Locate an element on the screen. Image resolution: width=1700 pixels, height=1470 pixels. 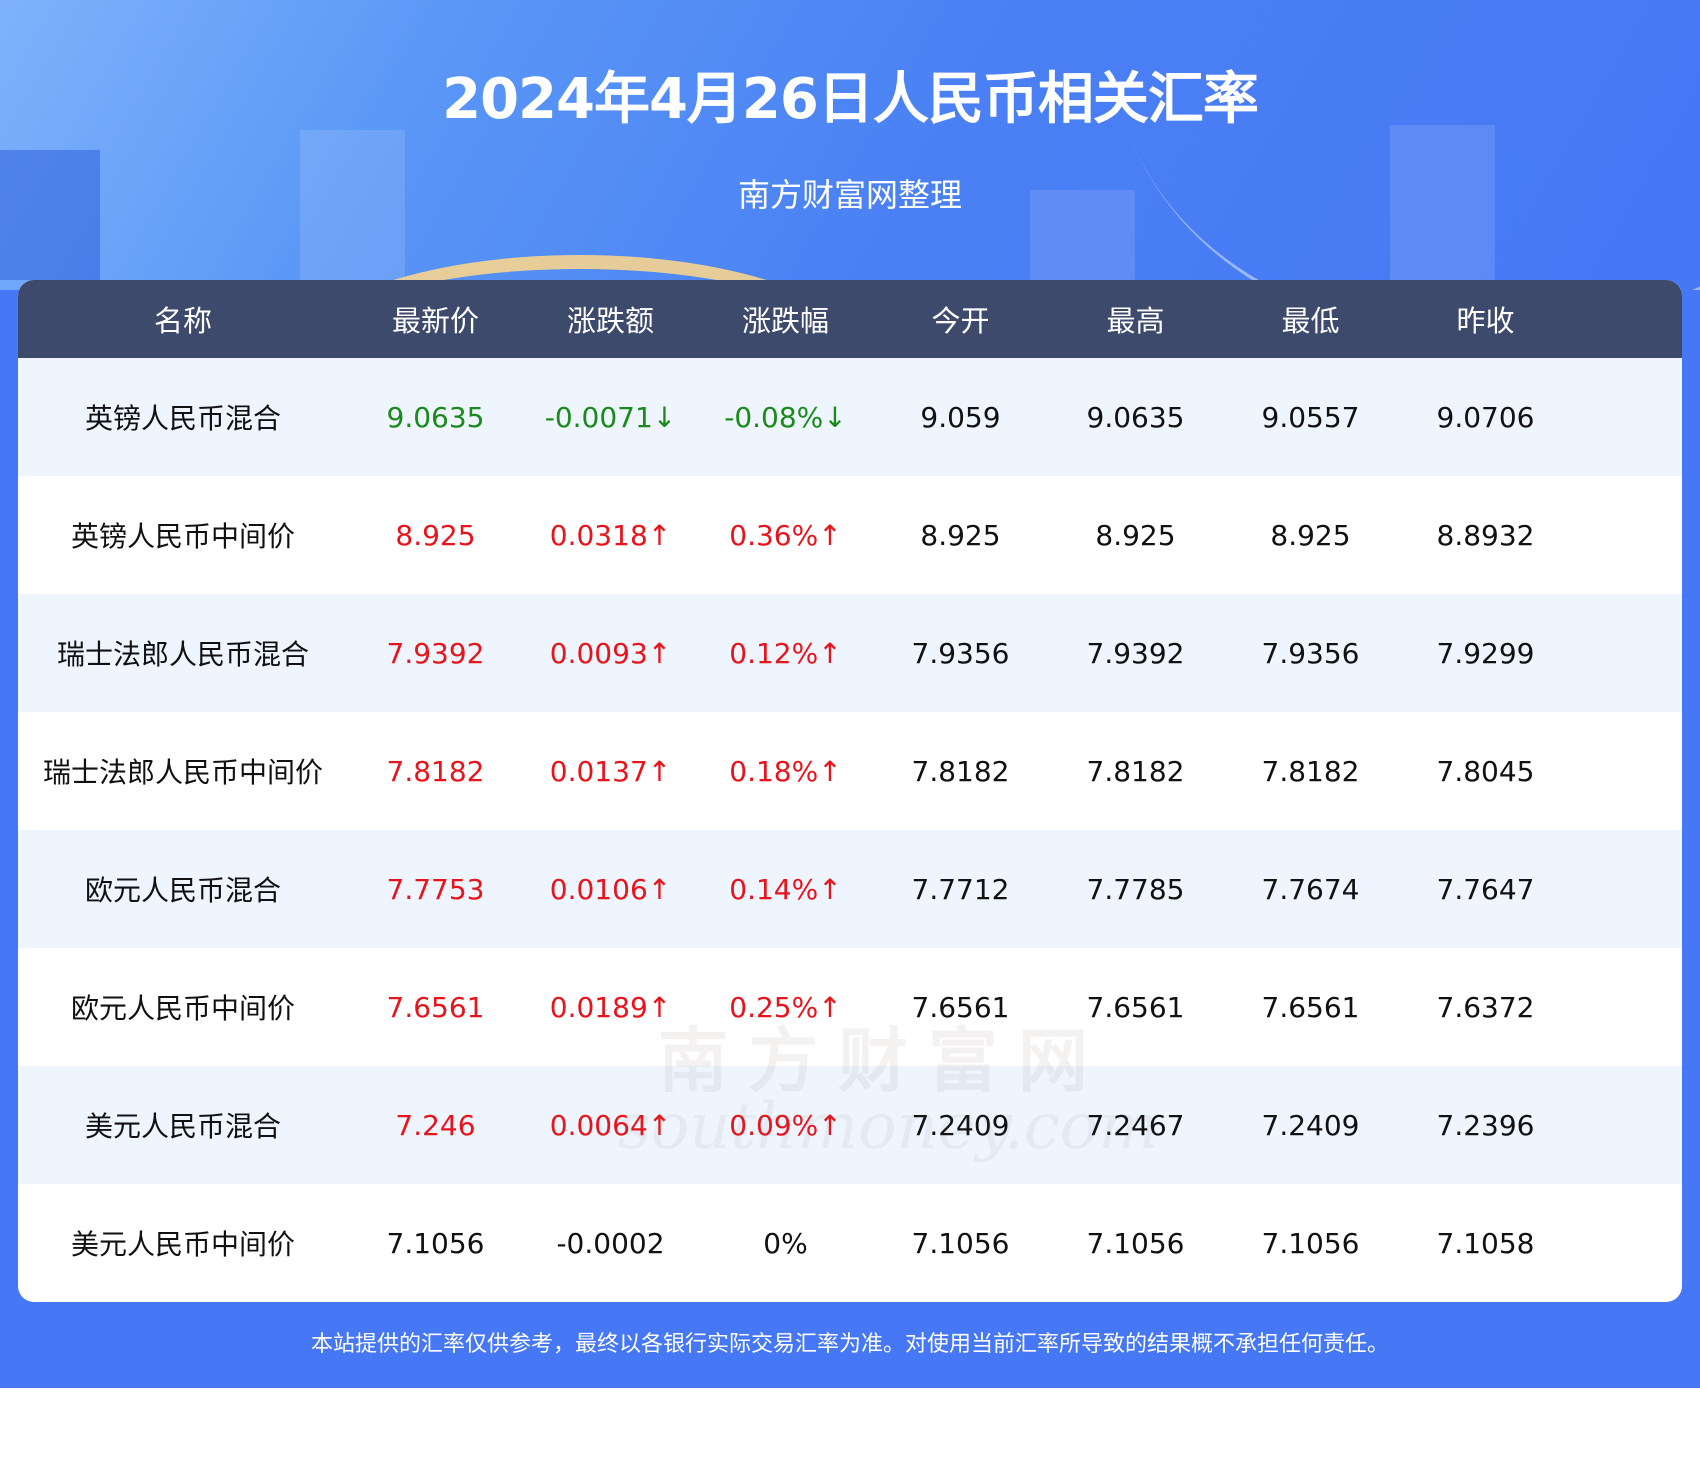
column-header: 最高 is located at coordinates (1135, 321).